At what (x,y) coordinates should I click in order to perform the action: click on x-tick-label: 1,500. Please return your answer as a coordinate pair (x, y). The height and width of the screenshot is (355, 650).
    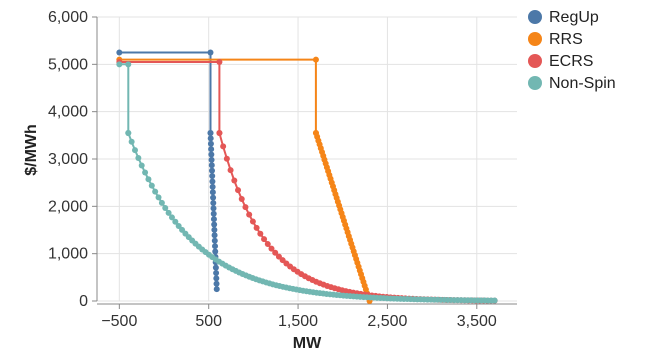
    Looking at the image, I should click on (298, 321).